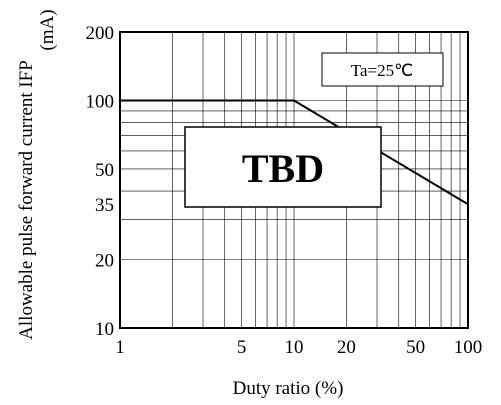 The height and width of the screenshot is (405, 501). Describe the element at coordinates (242, 347) in the screenshot. I see `x-tick-label: 5` at that location.